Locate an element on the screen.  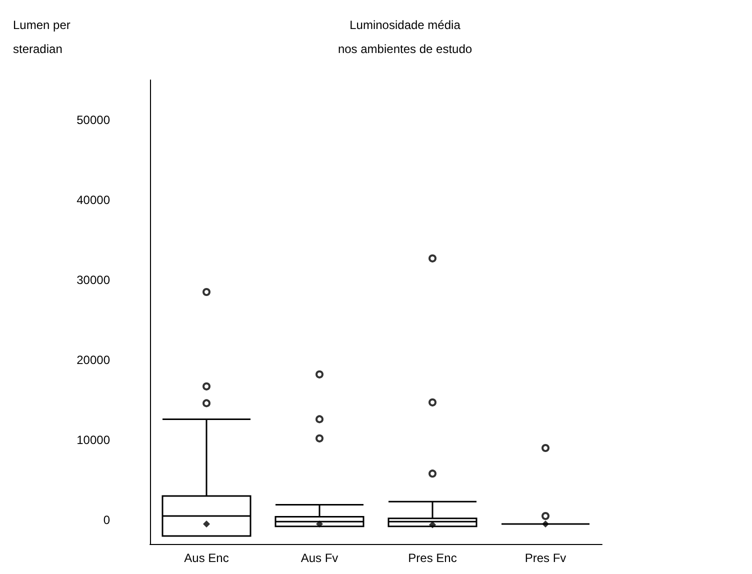
y-tick-label: 40000 is located at coordinates (93, 200).